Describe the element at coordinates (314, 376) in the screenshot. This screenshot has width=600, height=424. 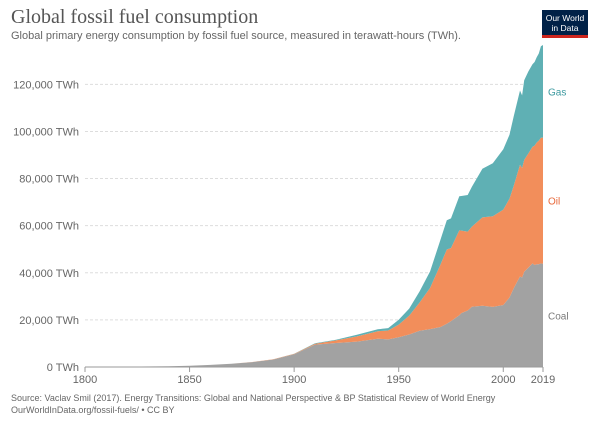
I see `x-axis: 1800 1850 1900 1950 2000 2019` at that location.